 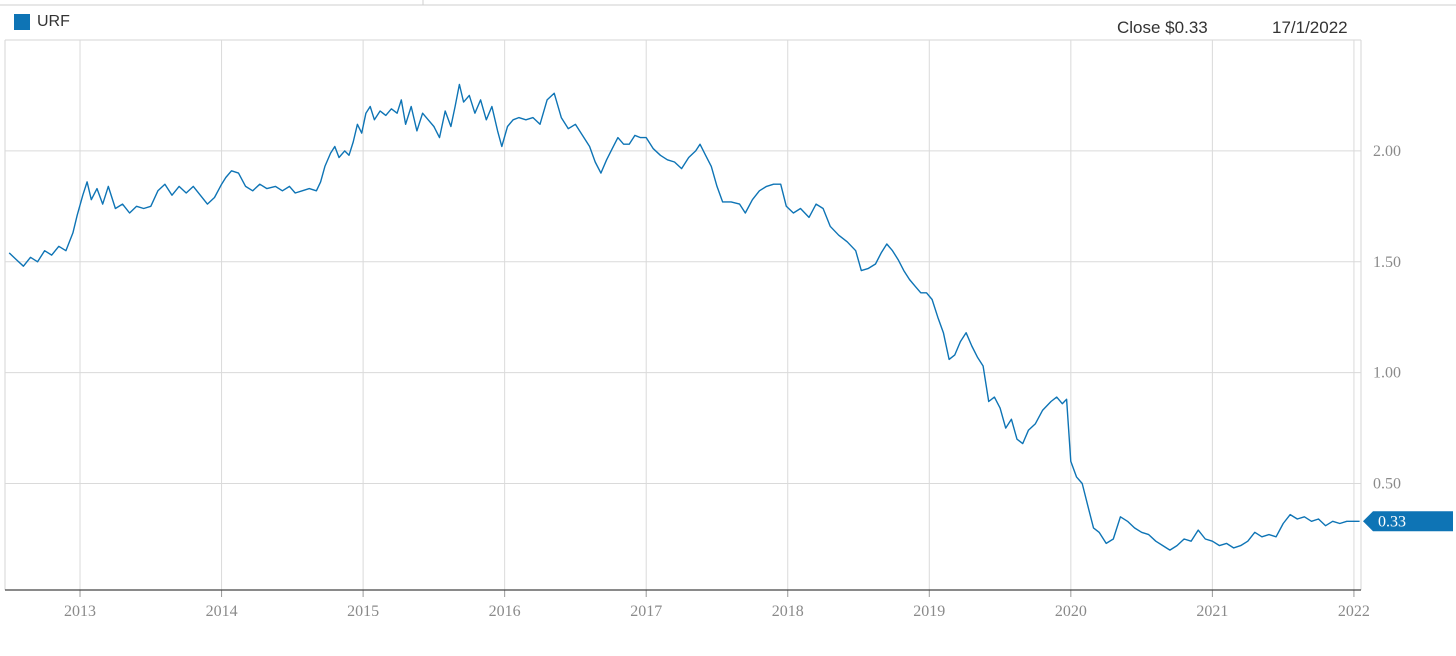 What do you see at coordinates (1387, 262) in the screenshot?
I see `y-tick-label: 1.50` at bounding box center [1387, 262].